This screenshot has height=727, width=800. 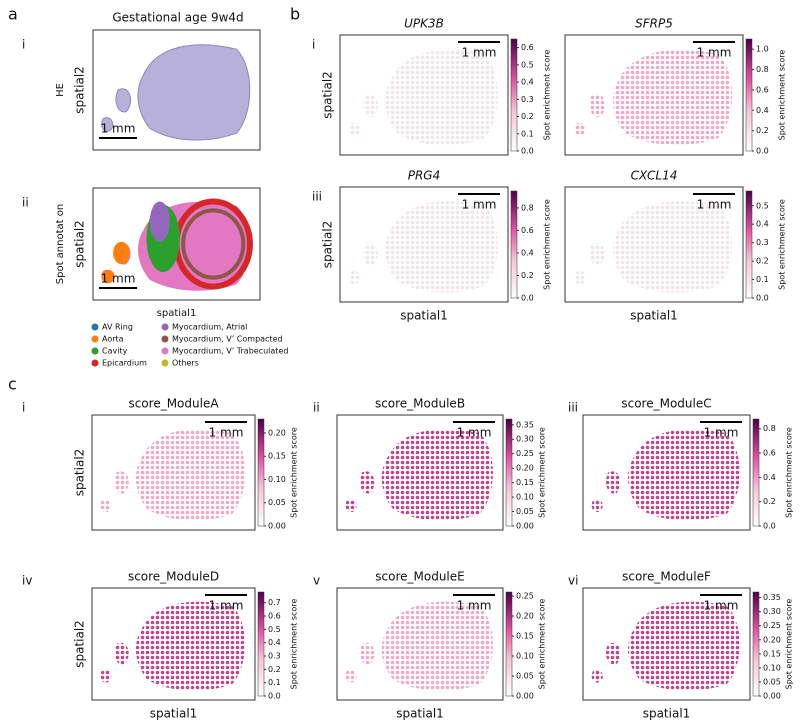 What do you see at coordinates (173, 577) in the screenshot?
I see `plot-title: score_ModuleD` at bounding box center [173, 577].